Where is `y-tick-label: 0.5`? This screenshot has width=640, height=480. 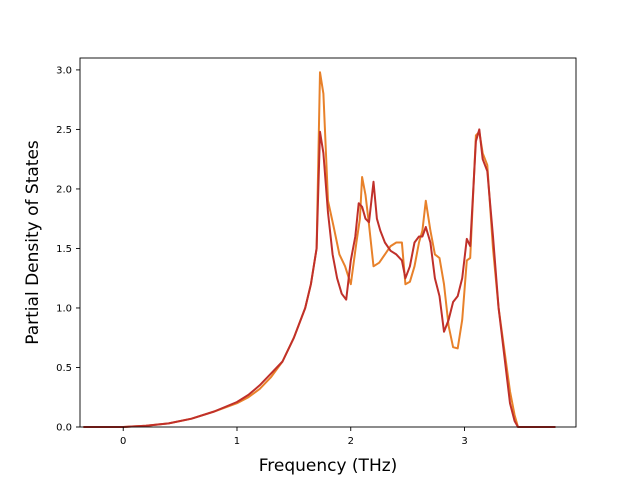 y-tick-label: 0.5 is located at coordinates (64, 368).